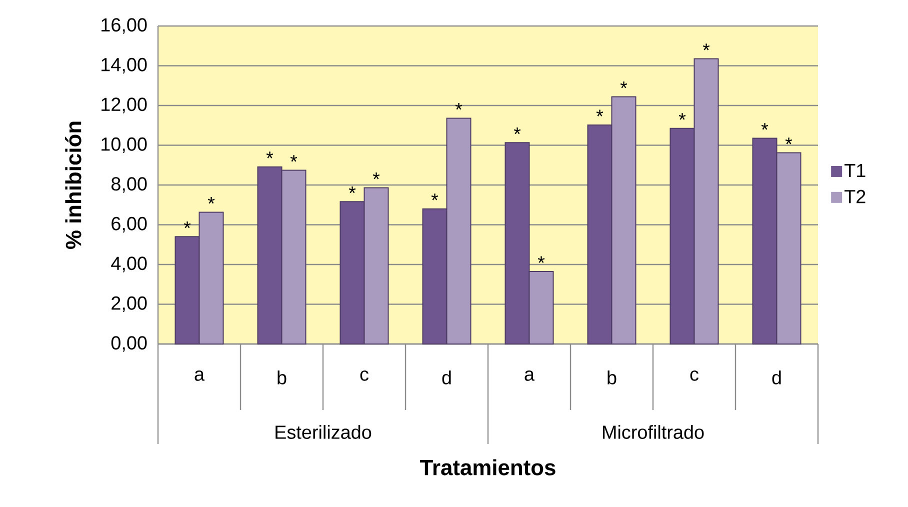 This screenshot has height=507, width=908. I want to click on x-axis-title: Tratamientos, so click(488, 467).